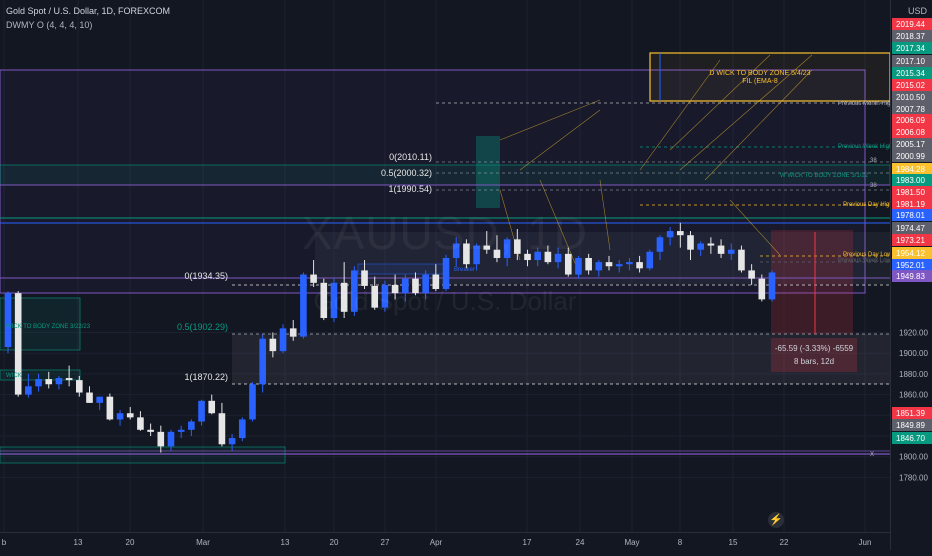 The width and height of the screenshot is (932, 556). I want to click on price-label-text: 1846.70, so click(910, 438).